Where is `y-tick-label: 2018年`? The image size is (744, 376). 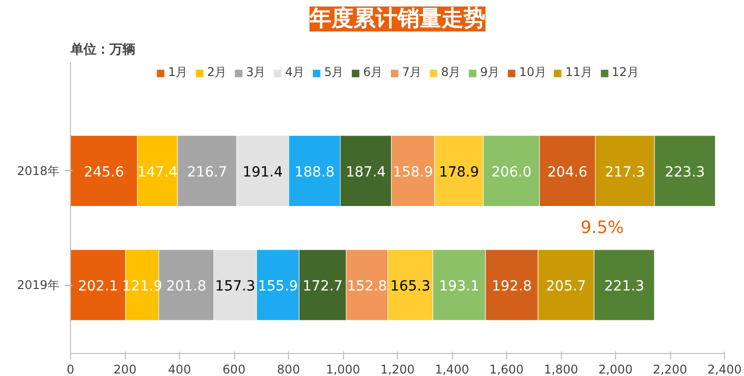 y-tick-label: 2018年 is located at coordinates (38, 171).